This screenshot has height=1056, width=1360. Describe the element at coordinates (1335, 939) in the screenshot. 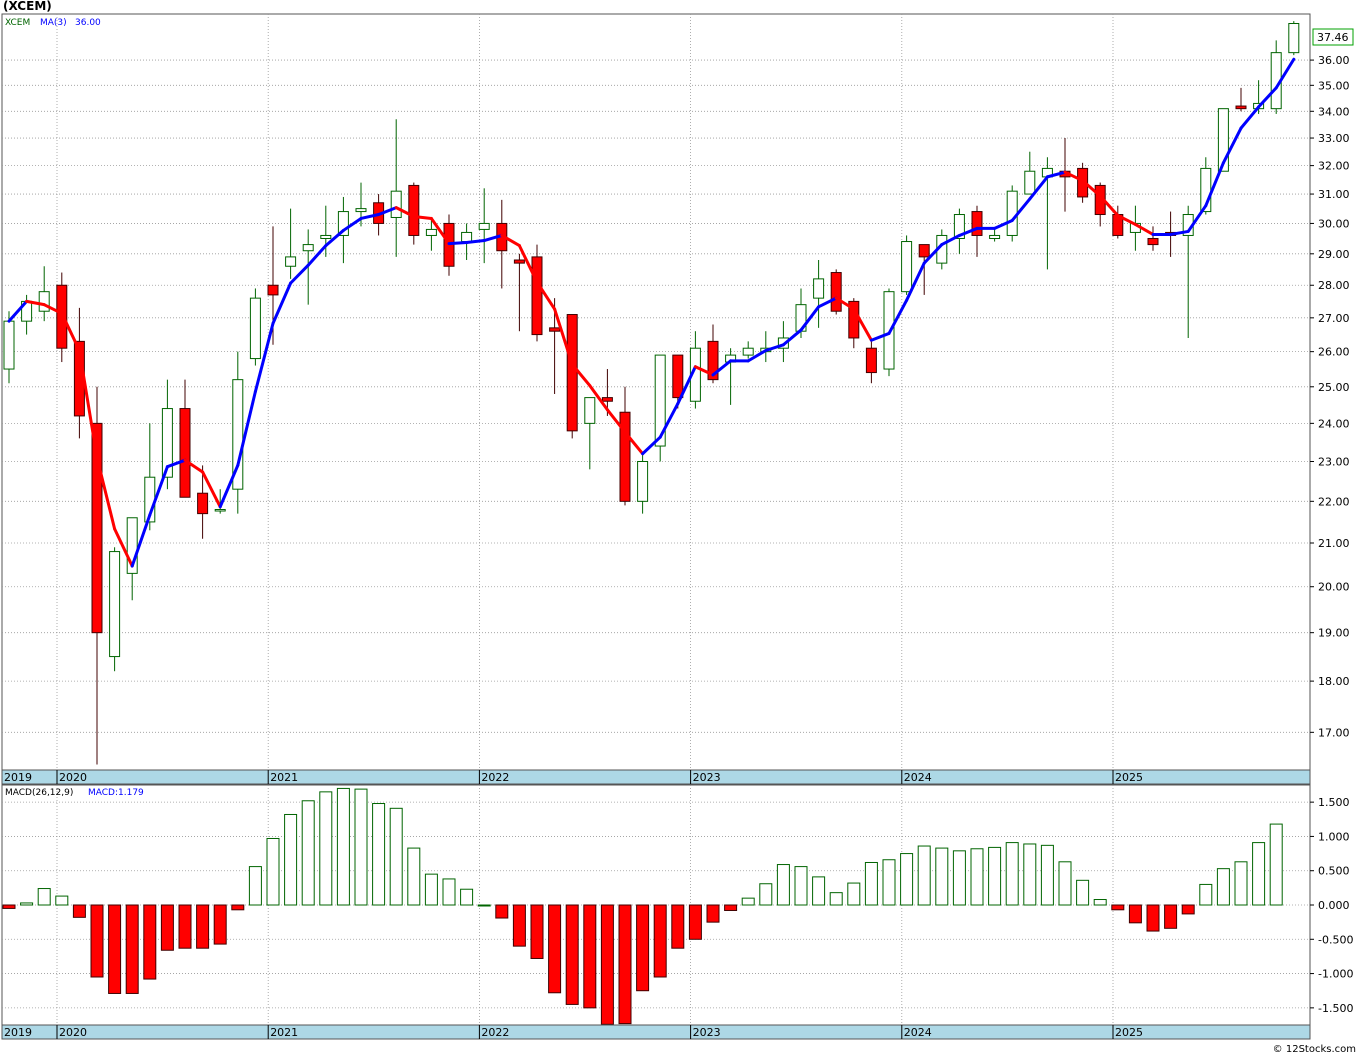

I see `macd-tick-label: -0.500` at that location.